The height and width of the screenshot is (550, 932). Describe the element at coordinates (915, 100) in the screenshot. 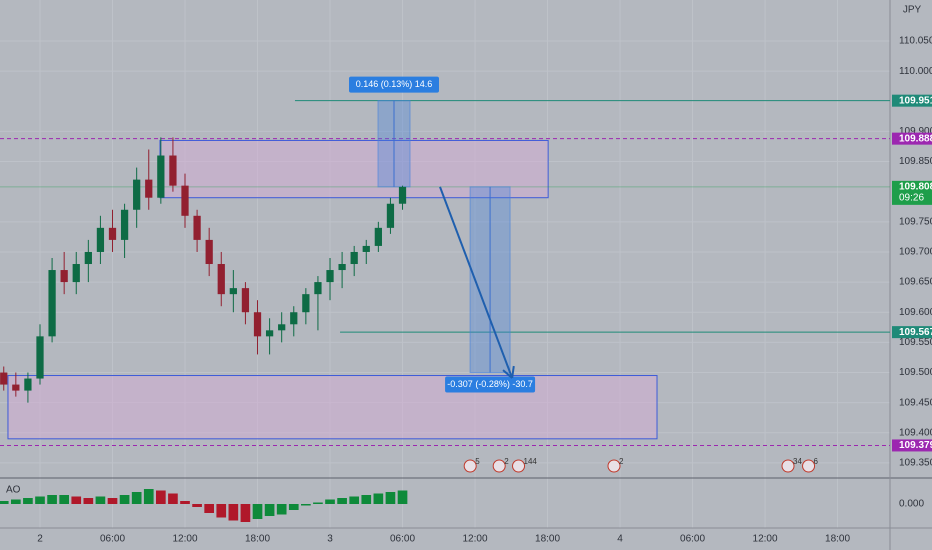

I see `price-label: 109.951` at that location.